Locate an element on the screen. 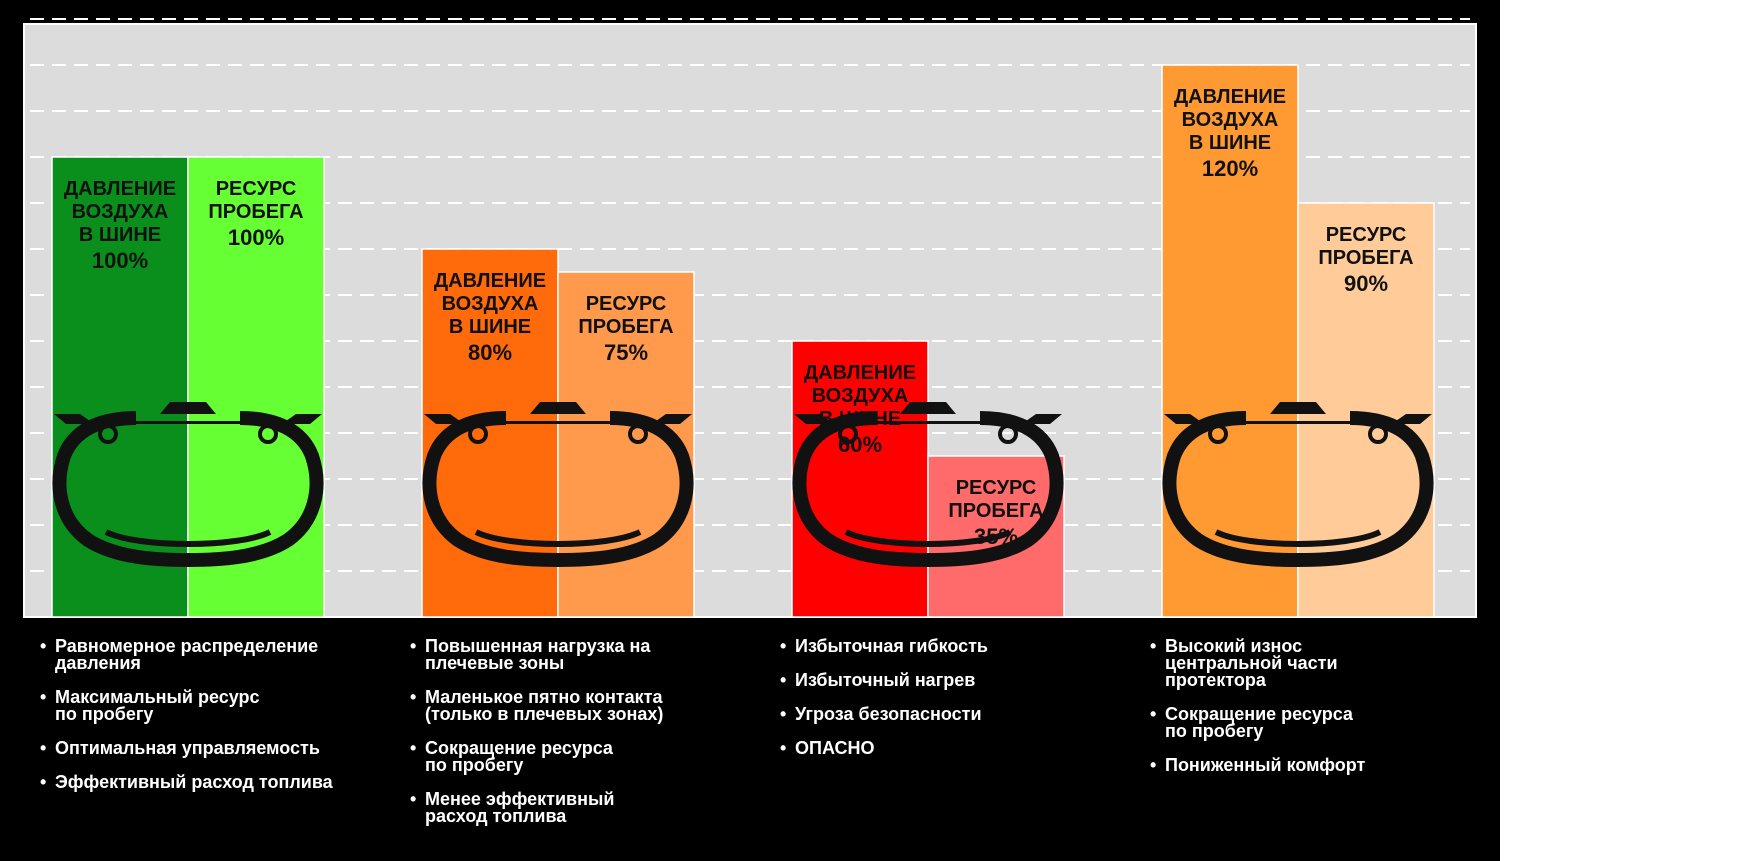 The width and height of the screenshot is (1762, 861). note-item: Избыточный нагрев is located at coordinates (884, 680).